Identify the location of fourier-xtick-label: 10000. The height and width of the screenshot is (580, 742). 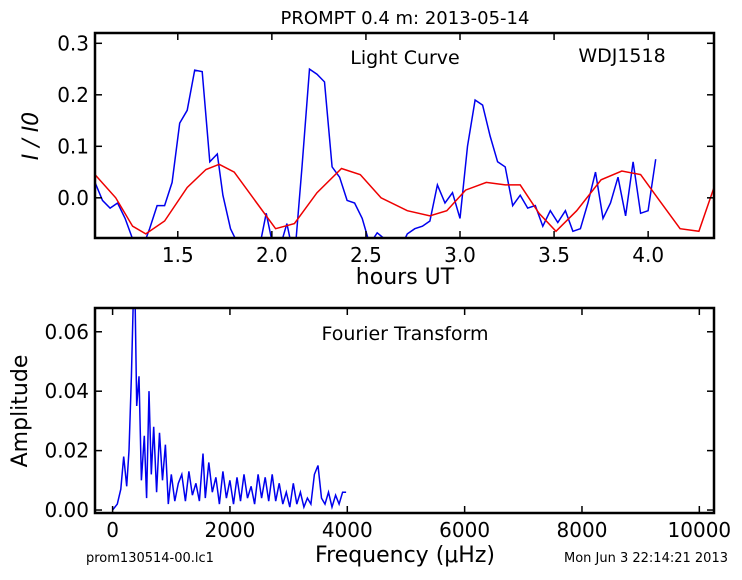
(700, 530).